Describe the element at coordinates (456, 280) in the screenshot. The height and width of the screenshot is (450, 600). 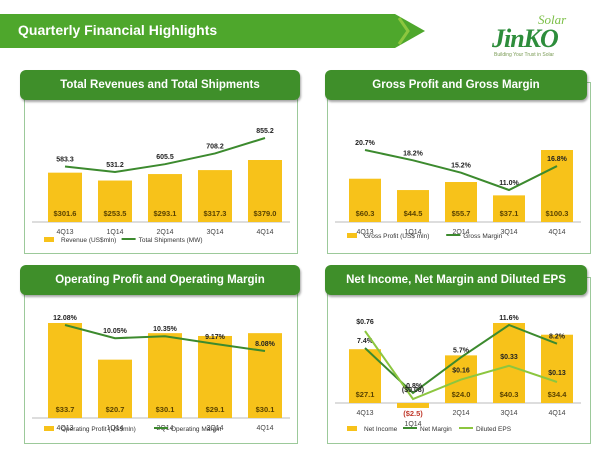
I see `chart-title: Net Income, Net Margin and Diluted EPS` at that location.